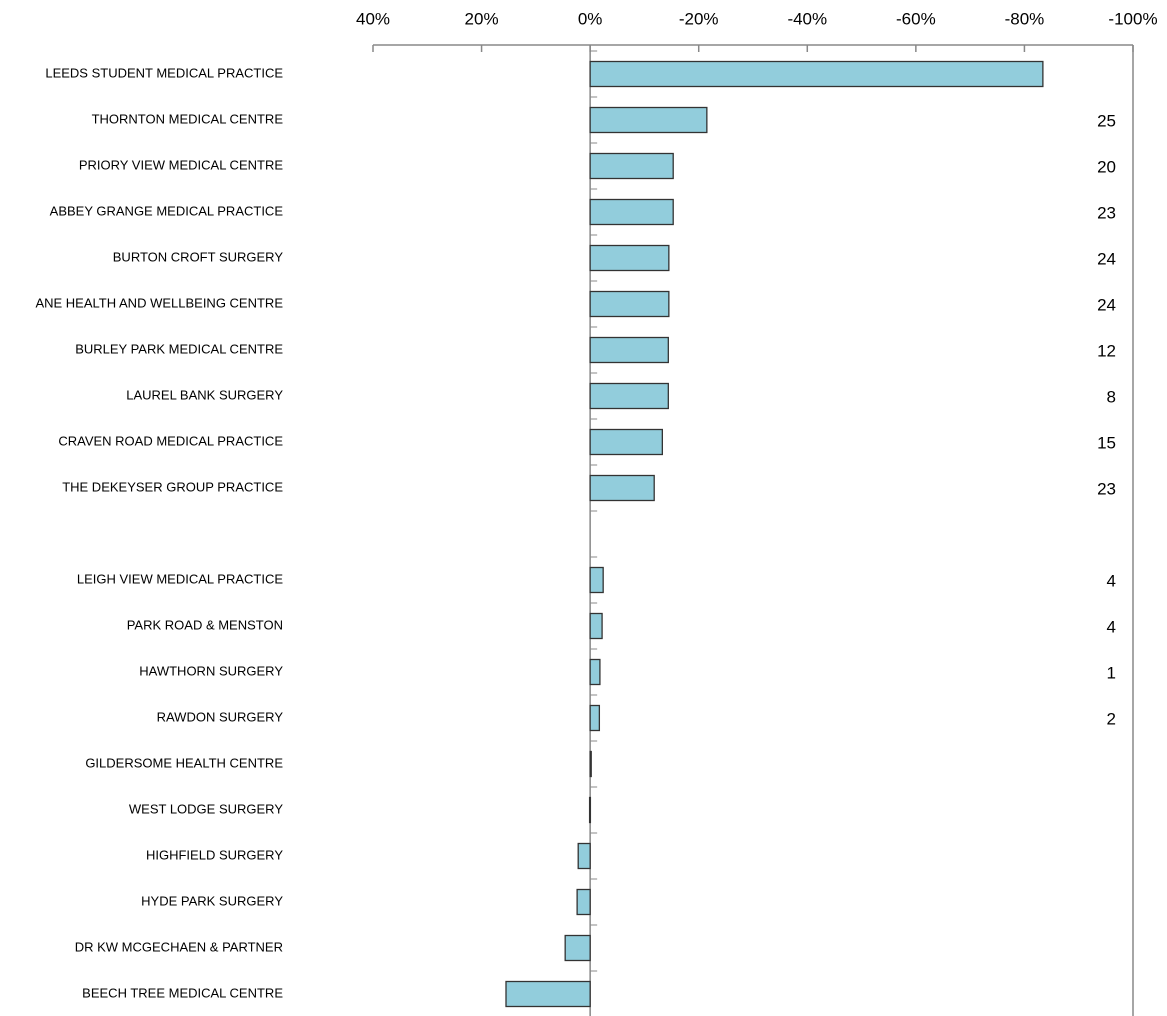 The height and width of the screenshot is (1016, 1167). What do you see at coordinates (206, 808) in the screenshot?
I see `category-label: WEST LODGE SURGERY` at bounding box center [206, 808].